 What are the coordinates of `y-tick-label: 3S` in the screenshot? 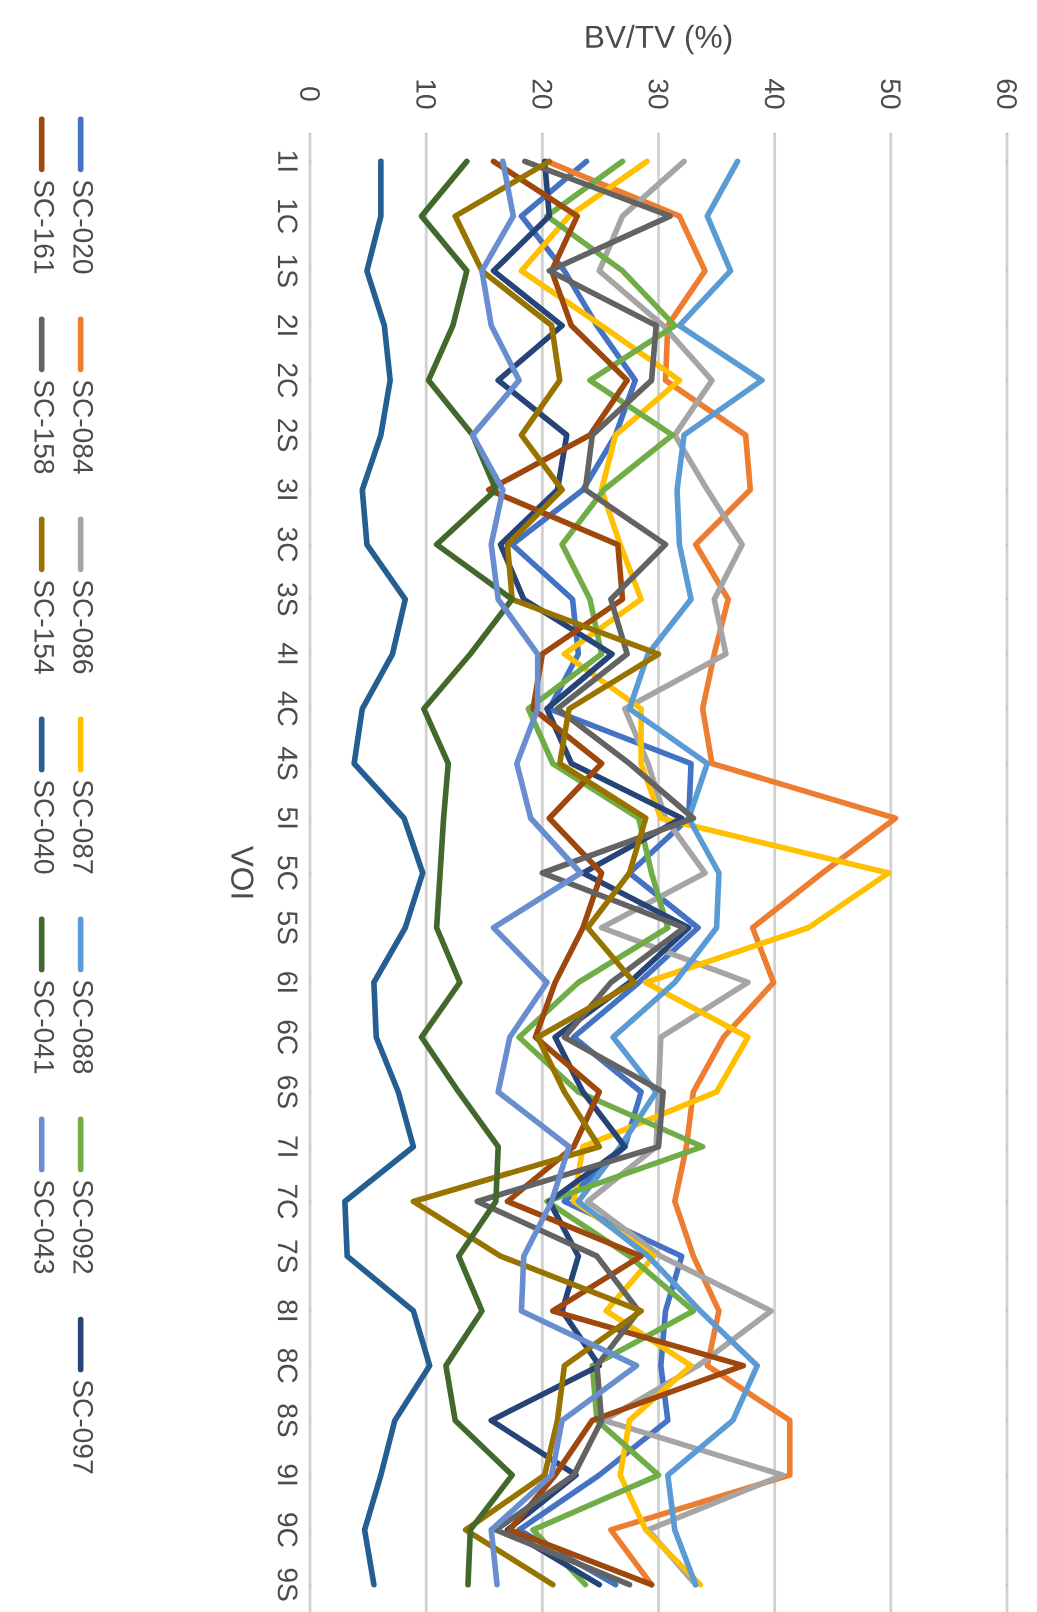 It's located at (287, 599).